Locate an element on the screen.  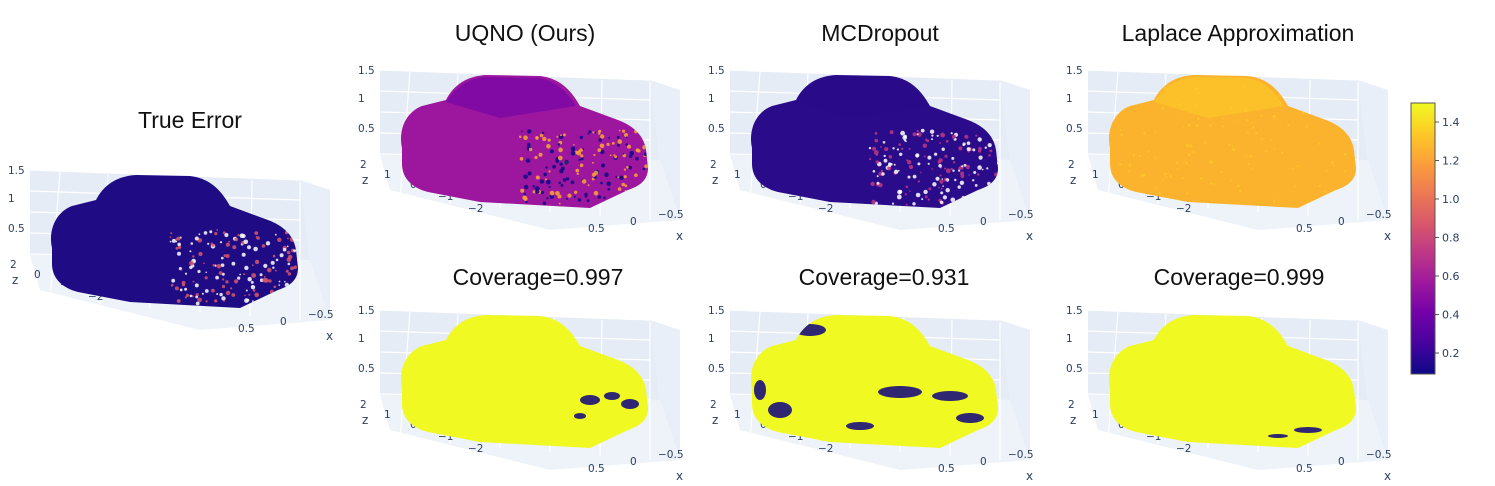
colorbar-tick-label: 1.0 is located at coordinates (1451, 199).